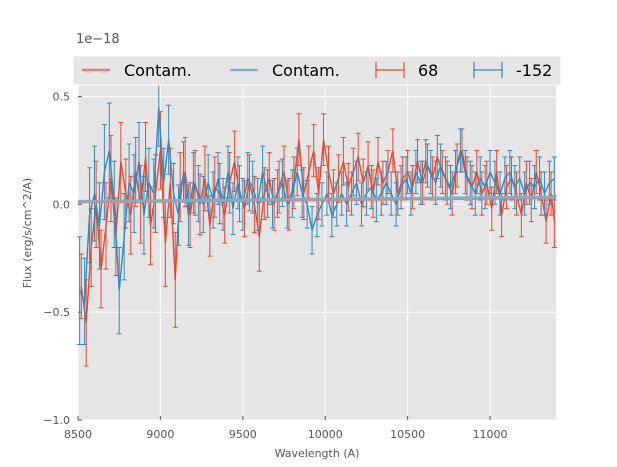 The width and height of the screenshot is (617, 467). I want to click on y-axis-label: Flux (erg/s/cm^2/A), so click(27, 233).